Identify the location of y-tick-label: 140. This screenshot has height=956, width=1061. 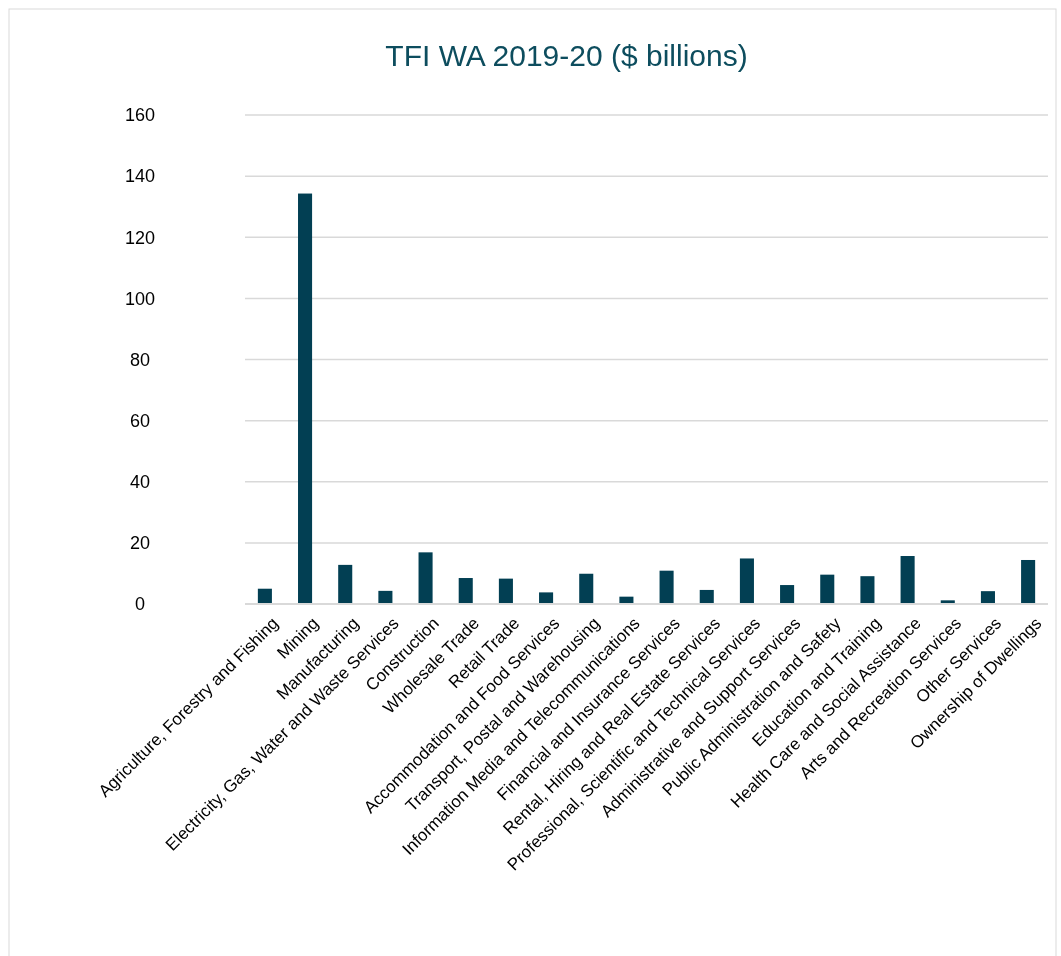
(140, 176).